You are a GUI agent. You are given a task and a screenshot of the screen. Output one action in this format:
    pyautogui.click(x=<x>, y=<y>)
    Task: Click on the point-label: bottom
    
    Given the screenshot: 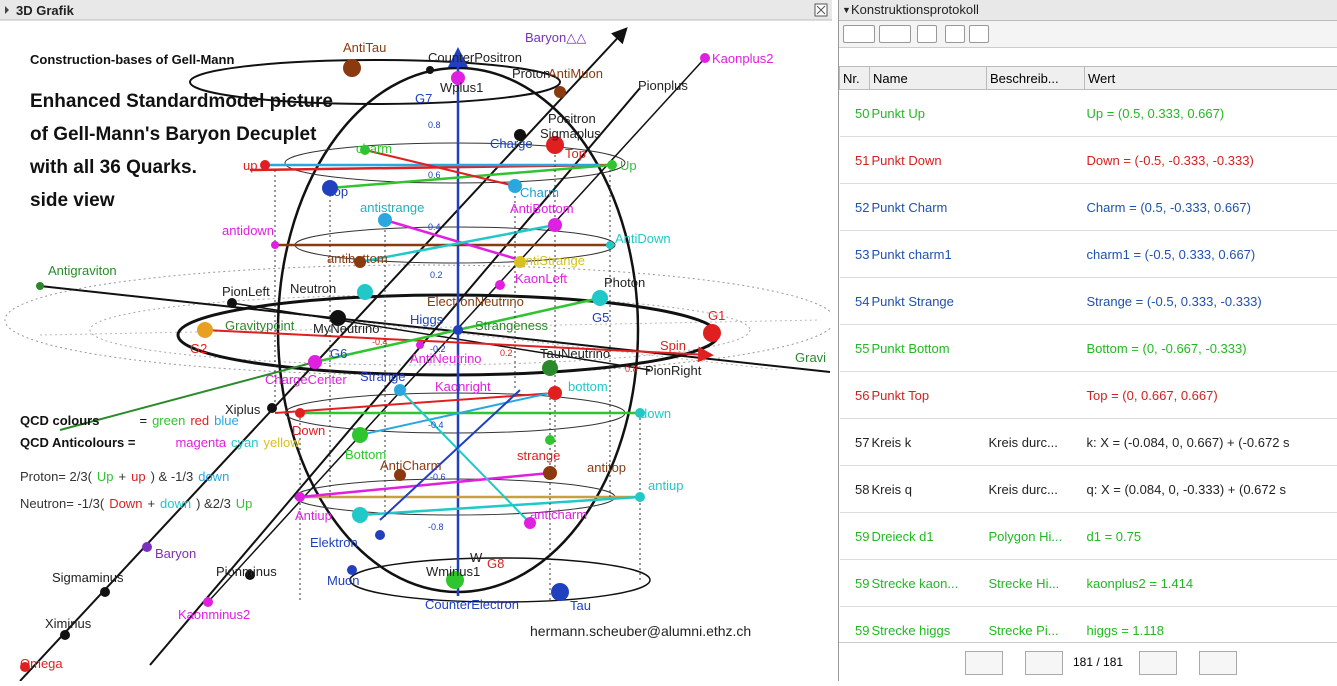 What is the action you would take?
    pyautogui.click(x=588, y=386)
    